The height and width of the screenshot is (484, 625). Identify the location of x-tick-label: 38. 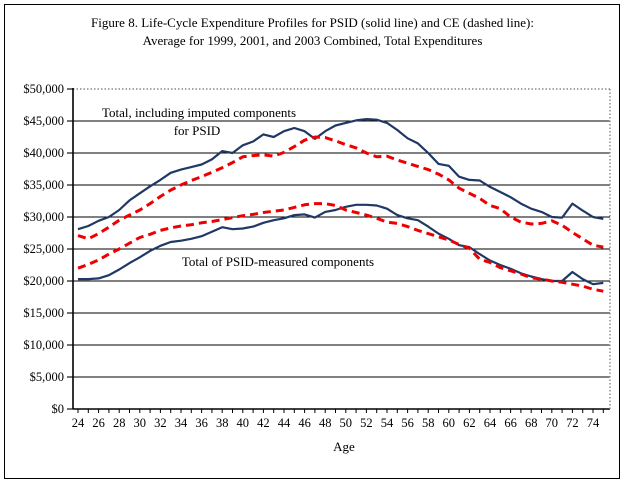
(222, 423).